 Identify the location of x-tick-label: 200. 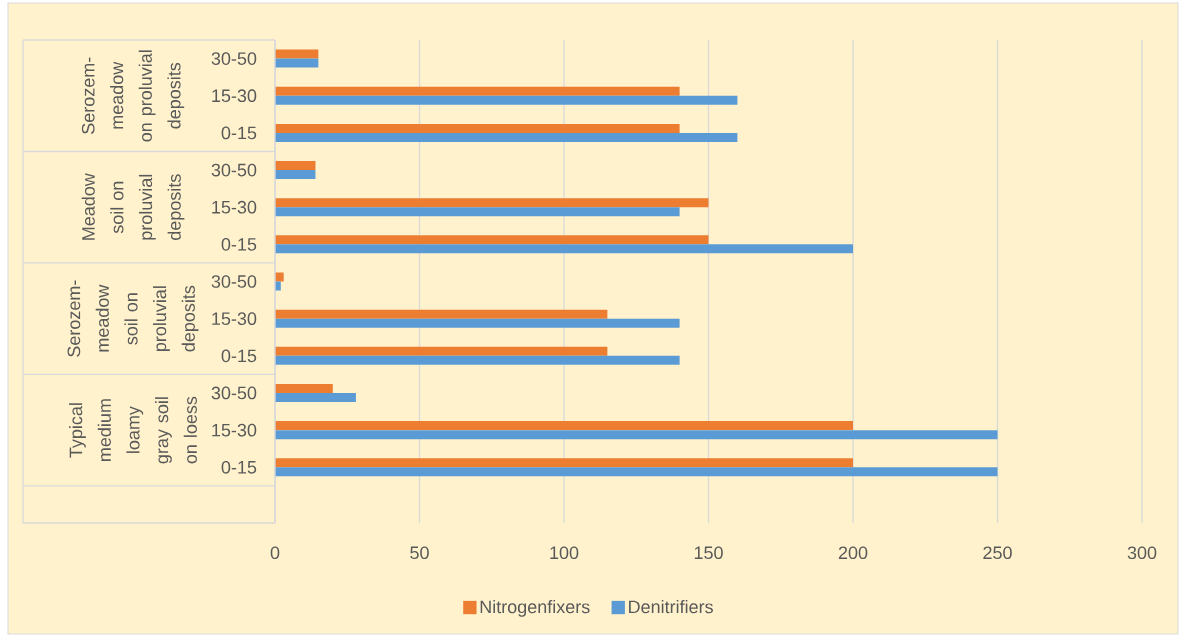
(853, 553).